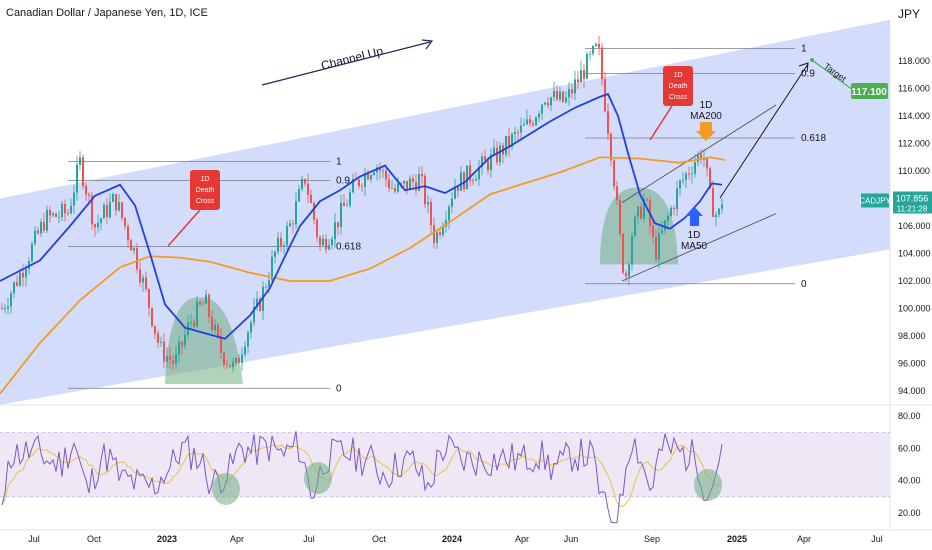  Describe the element at coordinates (571, 539) in the screenshot. I see `time-tick-8: Jun` at that location.